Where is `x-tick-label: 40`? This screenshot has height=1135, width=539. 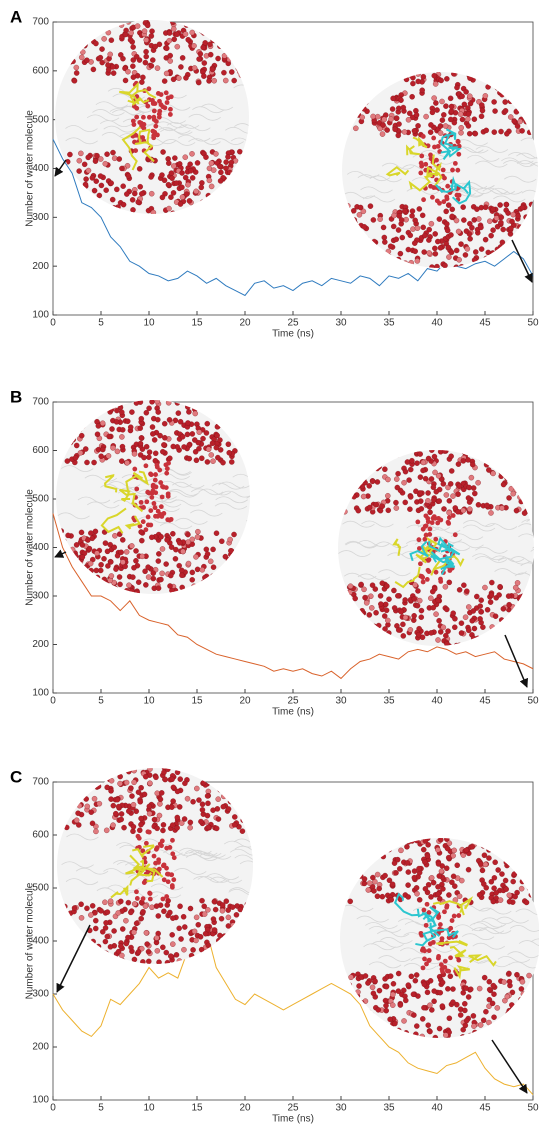
x-tick-label: 40 is located at coordinates (437, 701).